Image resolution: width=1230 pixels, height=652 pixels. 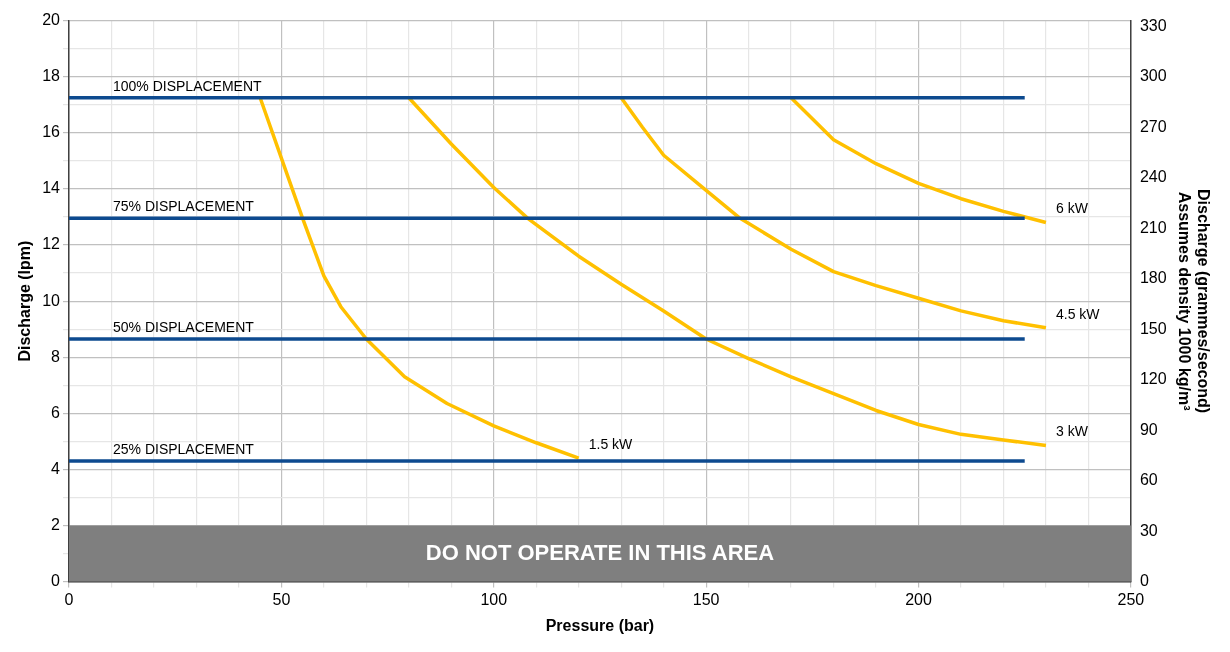 What do you see at coordinates (51, 188) in the screenshot?
I see `y-tick-label: 14` at bounding box center [51, 188].